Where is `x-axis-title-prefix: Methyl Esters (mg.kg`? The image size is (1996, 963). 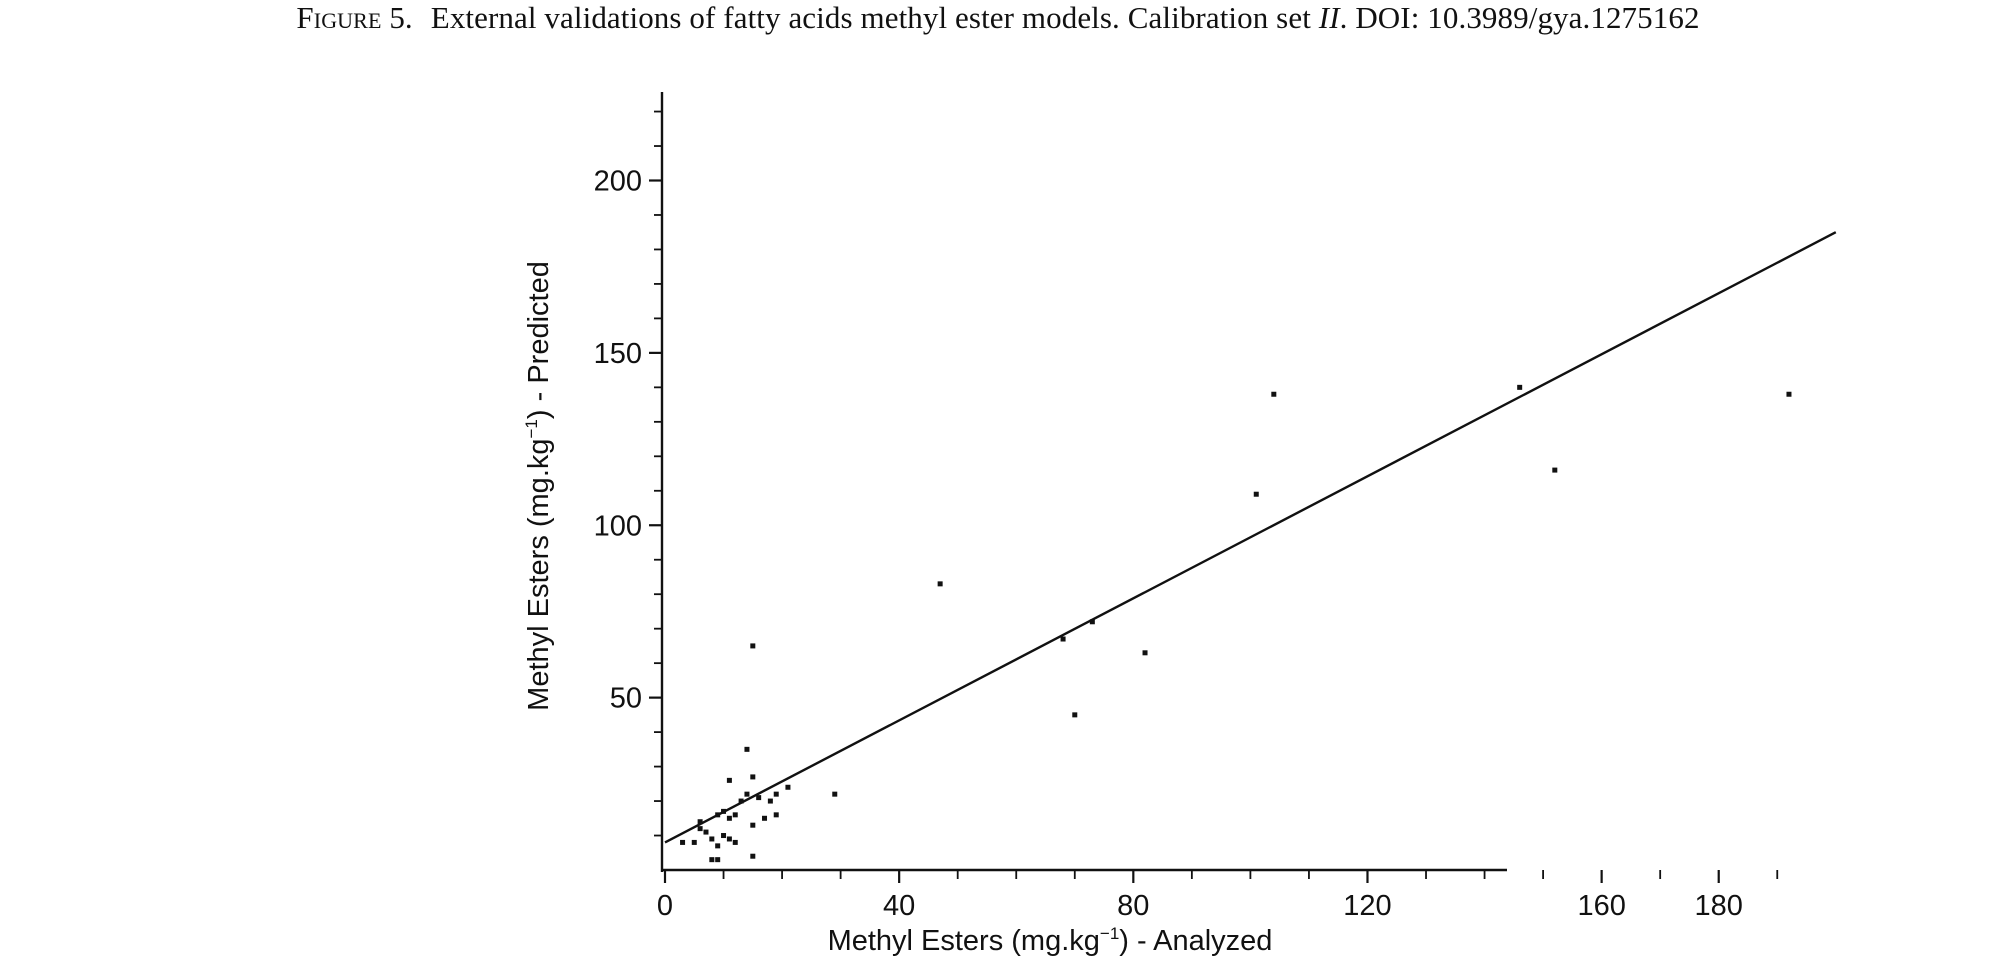 x-axis-title-prefix: Methyl Esters (mg.kg is located at coordinates (964, 941).